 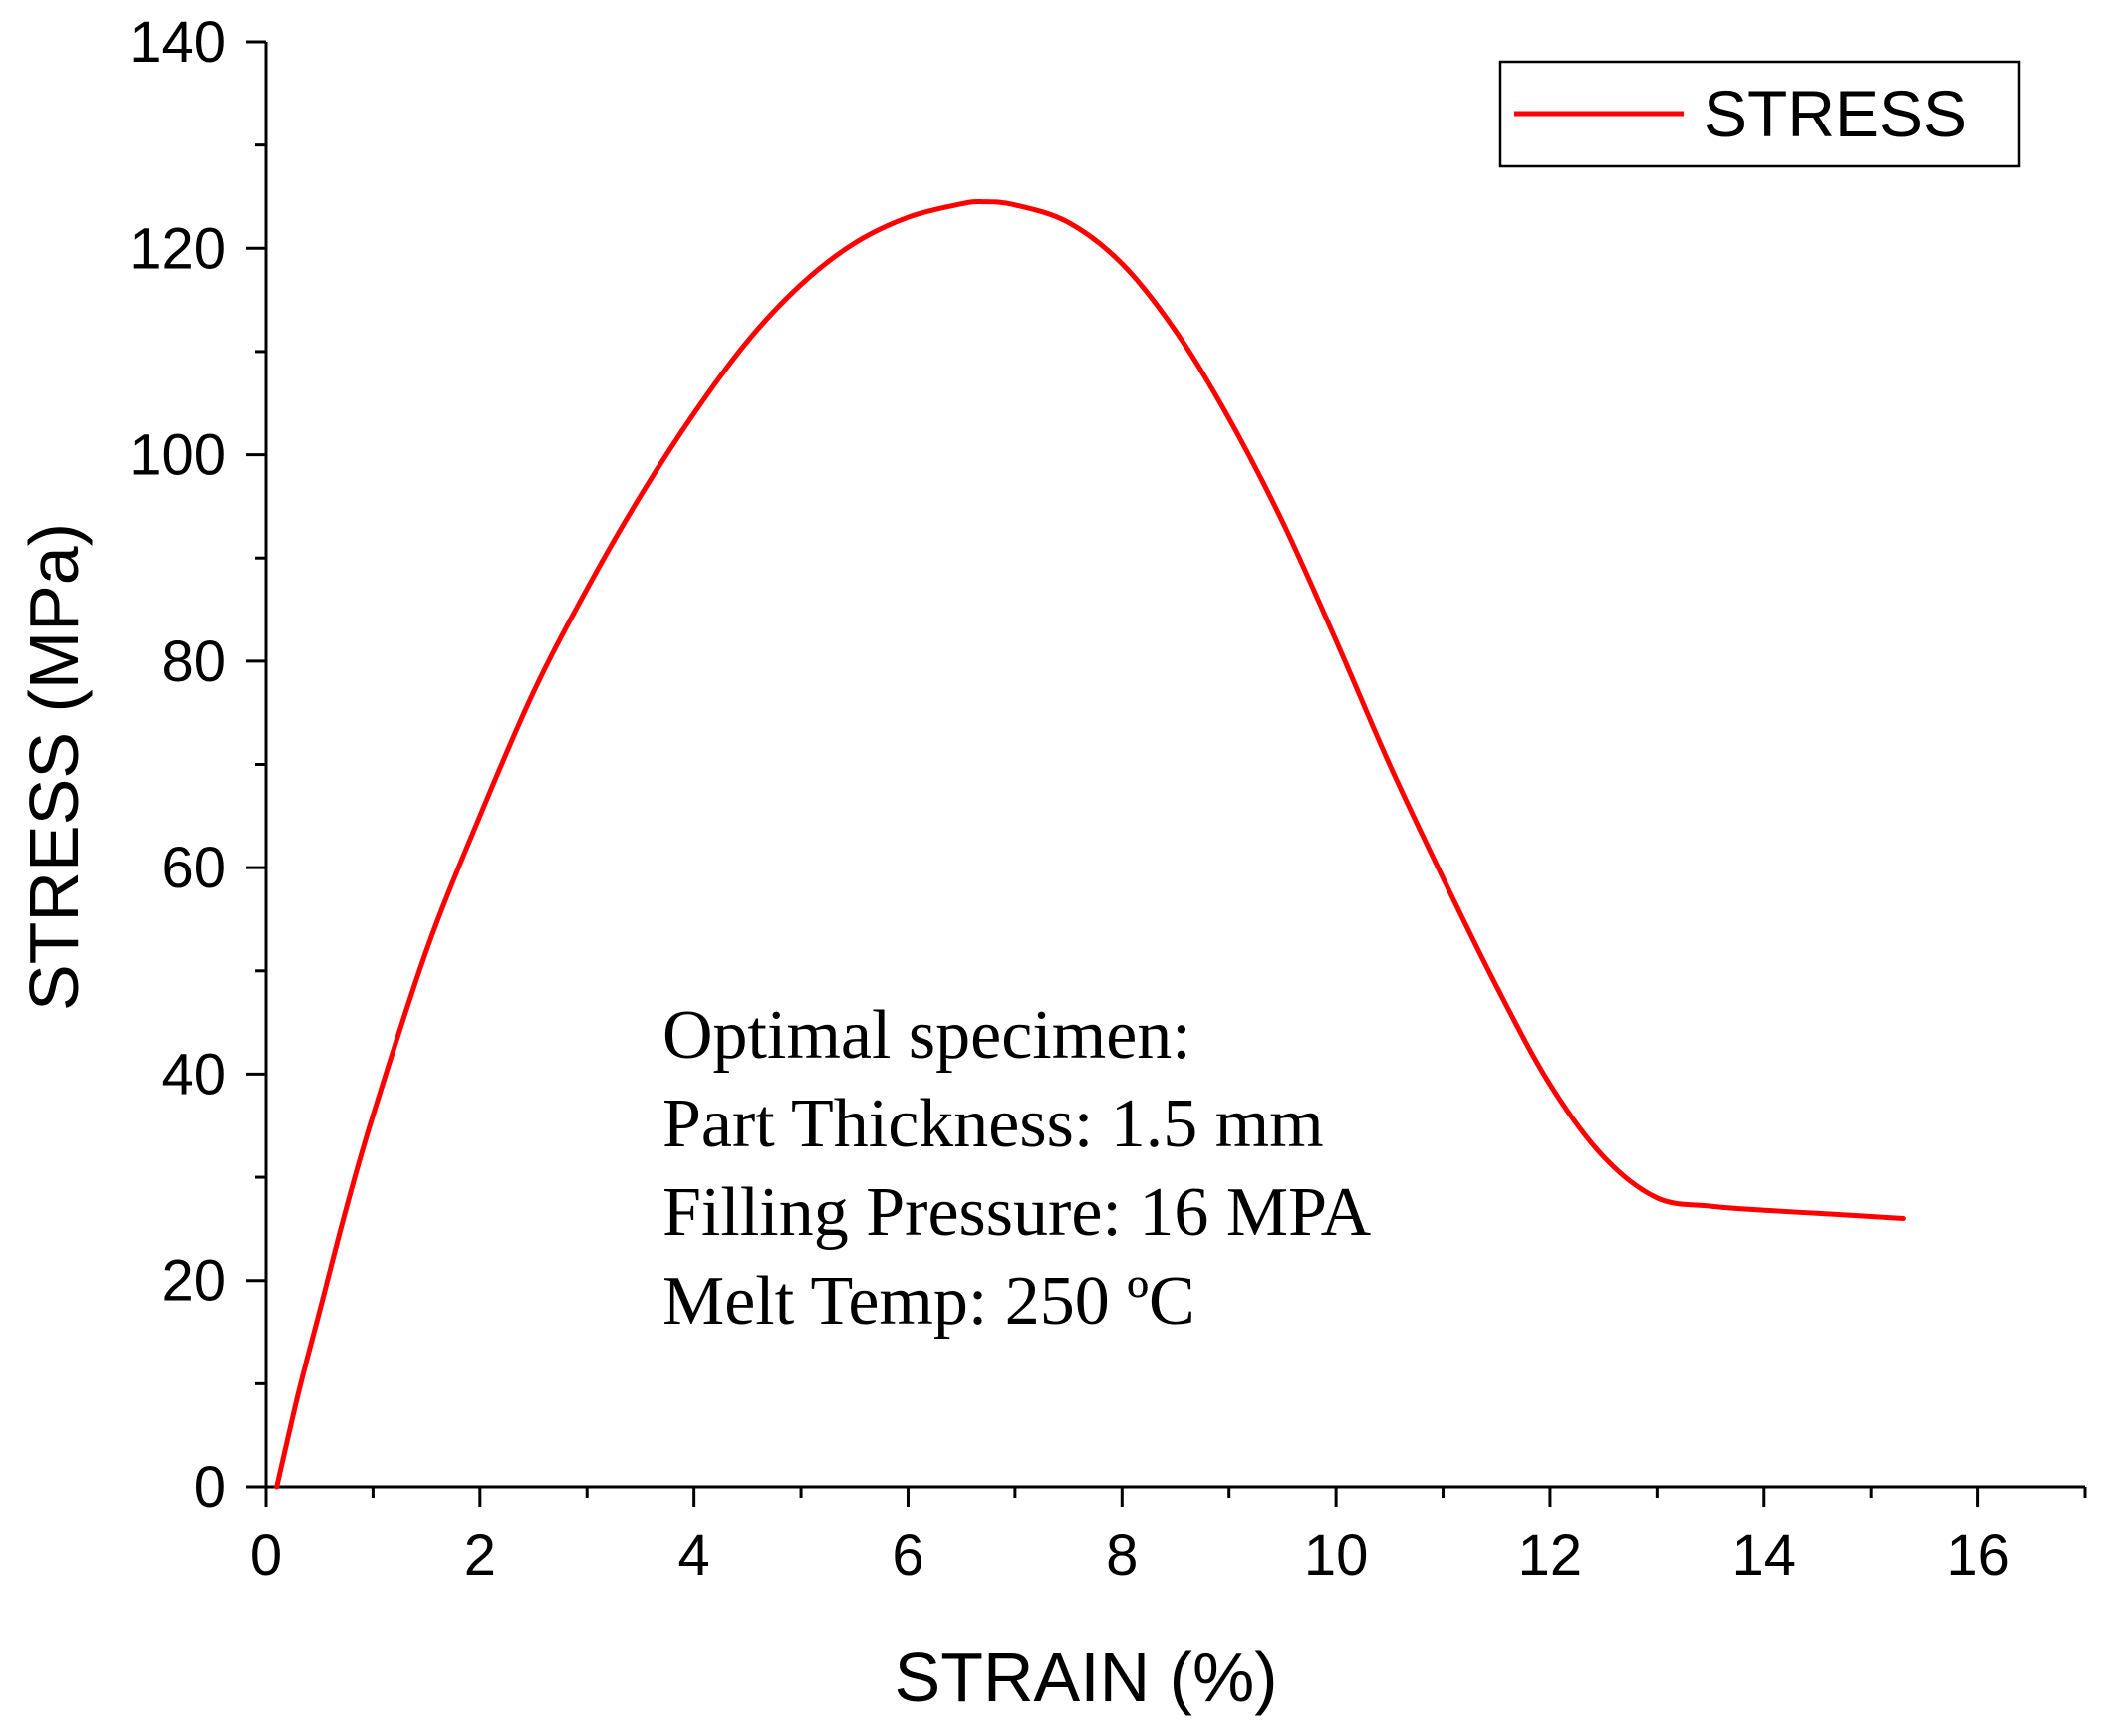 What do you see at coordinates (1836, 113) in the screenshot?
I see `legend-label-stress: STRESS` at bounding box center [1836, 113].